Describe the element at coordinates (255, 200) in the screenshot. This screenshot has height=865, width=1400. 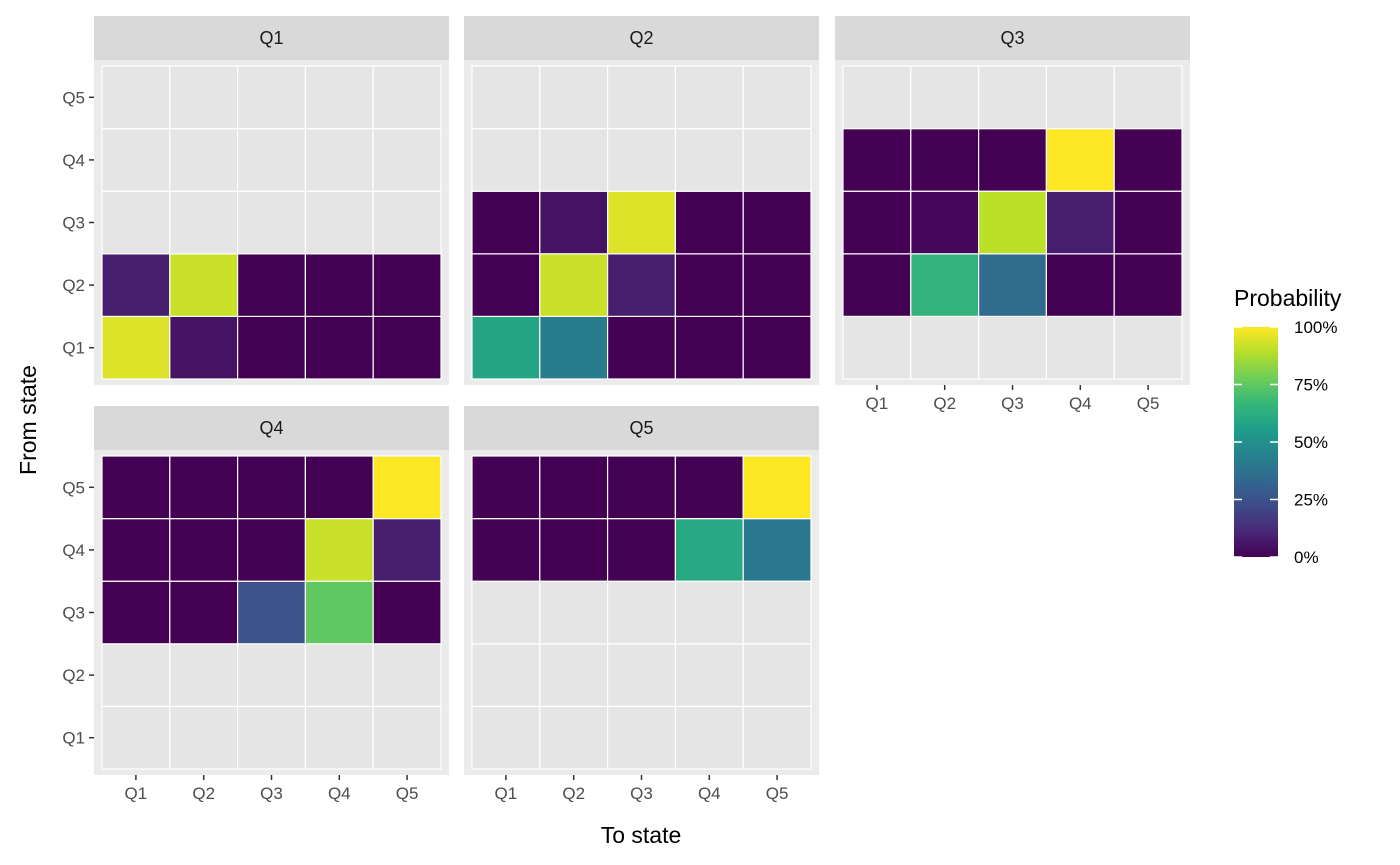
I see `facet-panel-q1: Q1 Q1 Q2 Q3 Q4 Q5` at that location.